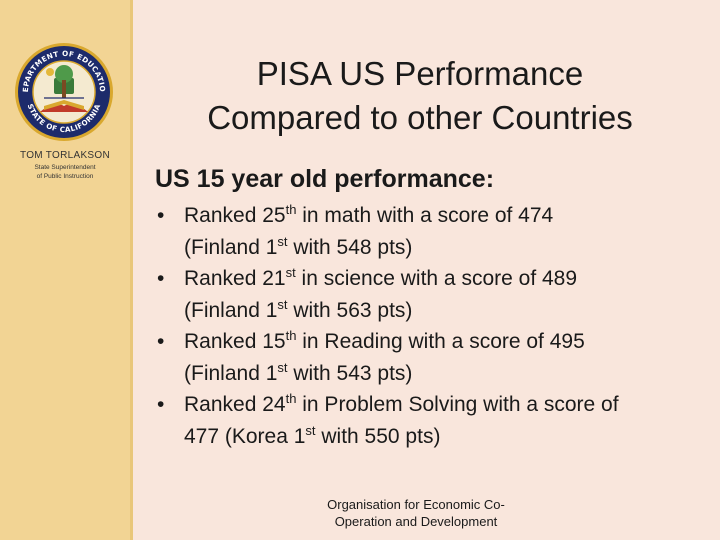  I want to click on bullet-text: with 563 pts), so click(350, 310).